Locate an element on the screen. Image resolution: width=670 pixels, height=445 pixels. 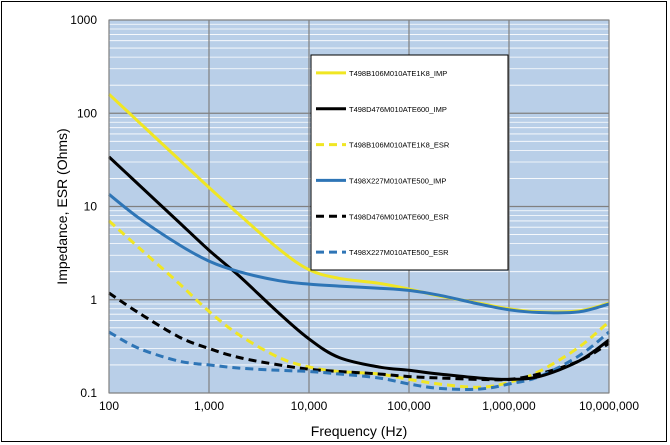
series-line-t498x227m010ate500-esr is located at coordinates (359, 360).